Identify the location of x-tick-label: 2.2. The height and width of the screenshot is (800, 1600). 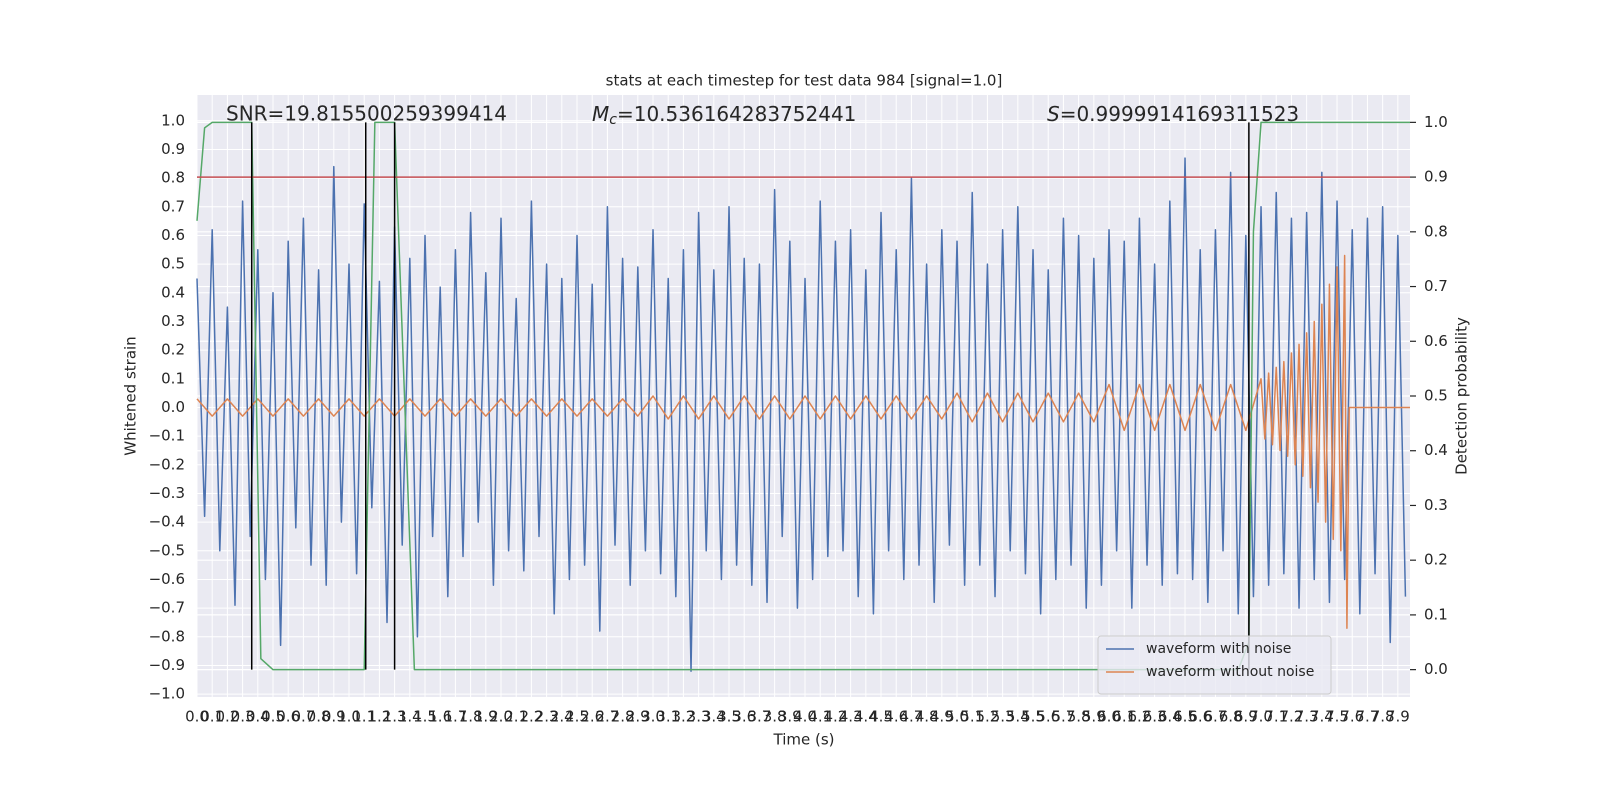
(531, 717).